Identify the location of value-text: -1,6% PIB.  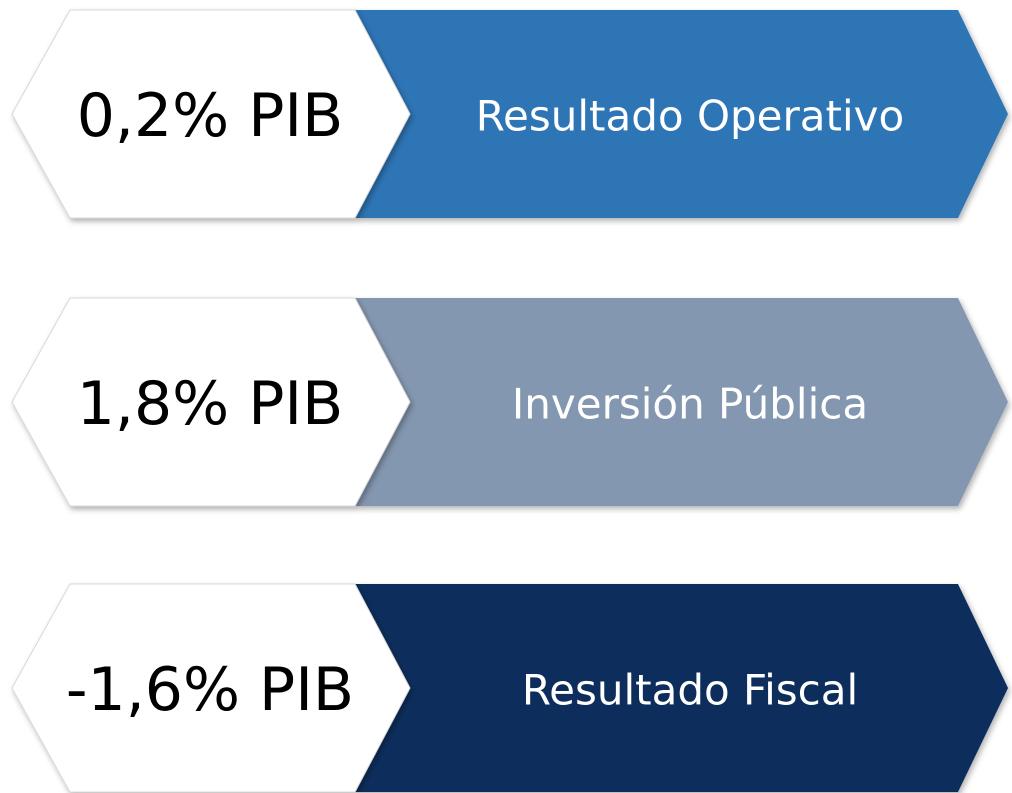
(210, 690).